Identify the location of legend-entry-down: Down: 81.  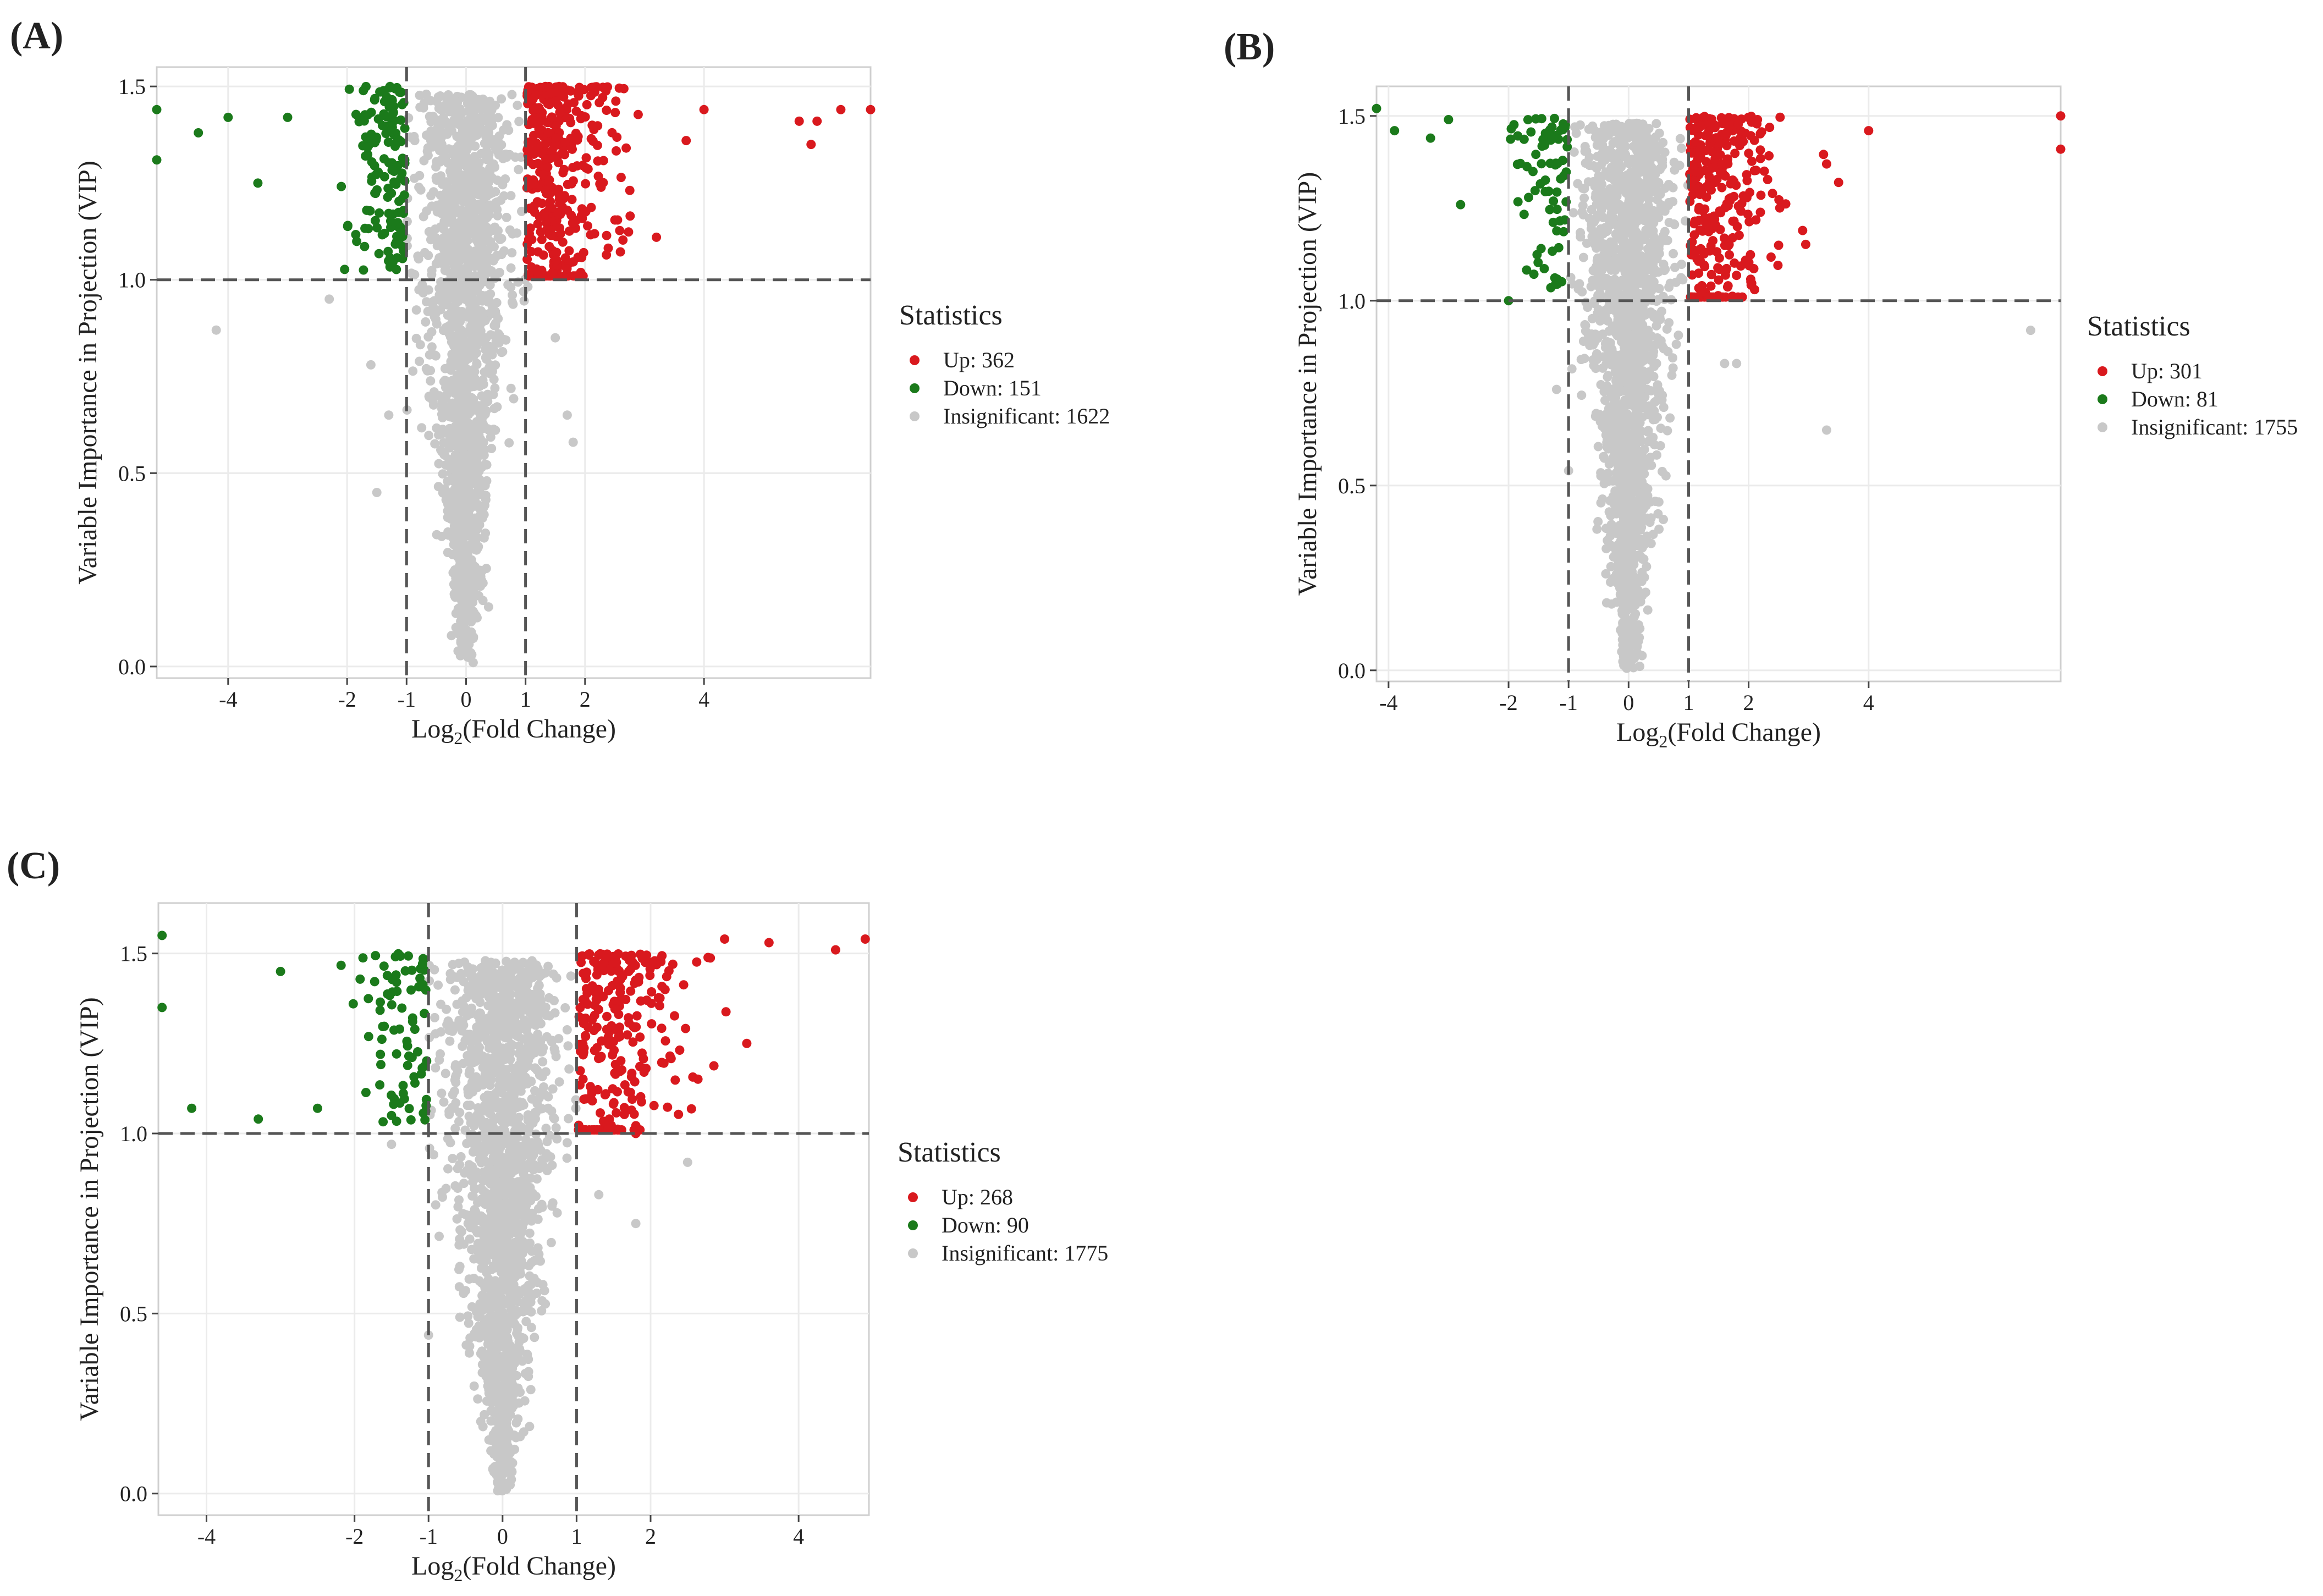
(2175, 399).